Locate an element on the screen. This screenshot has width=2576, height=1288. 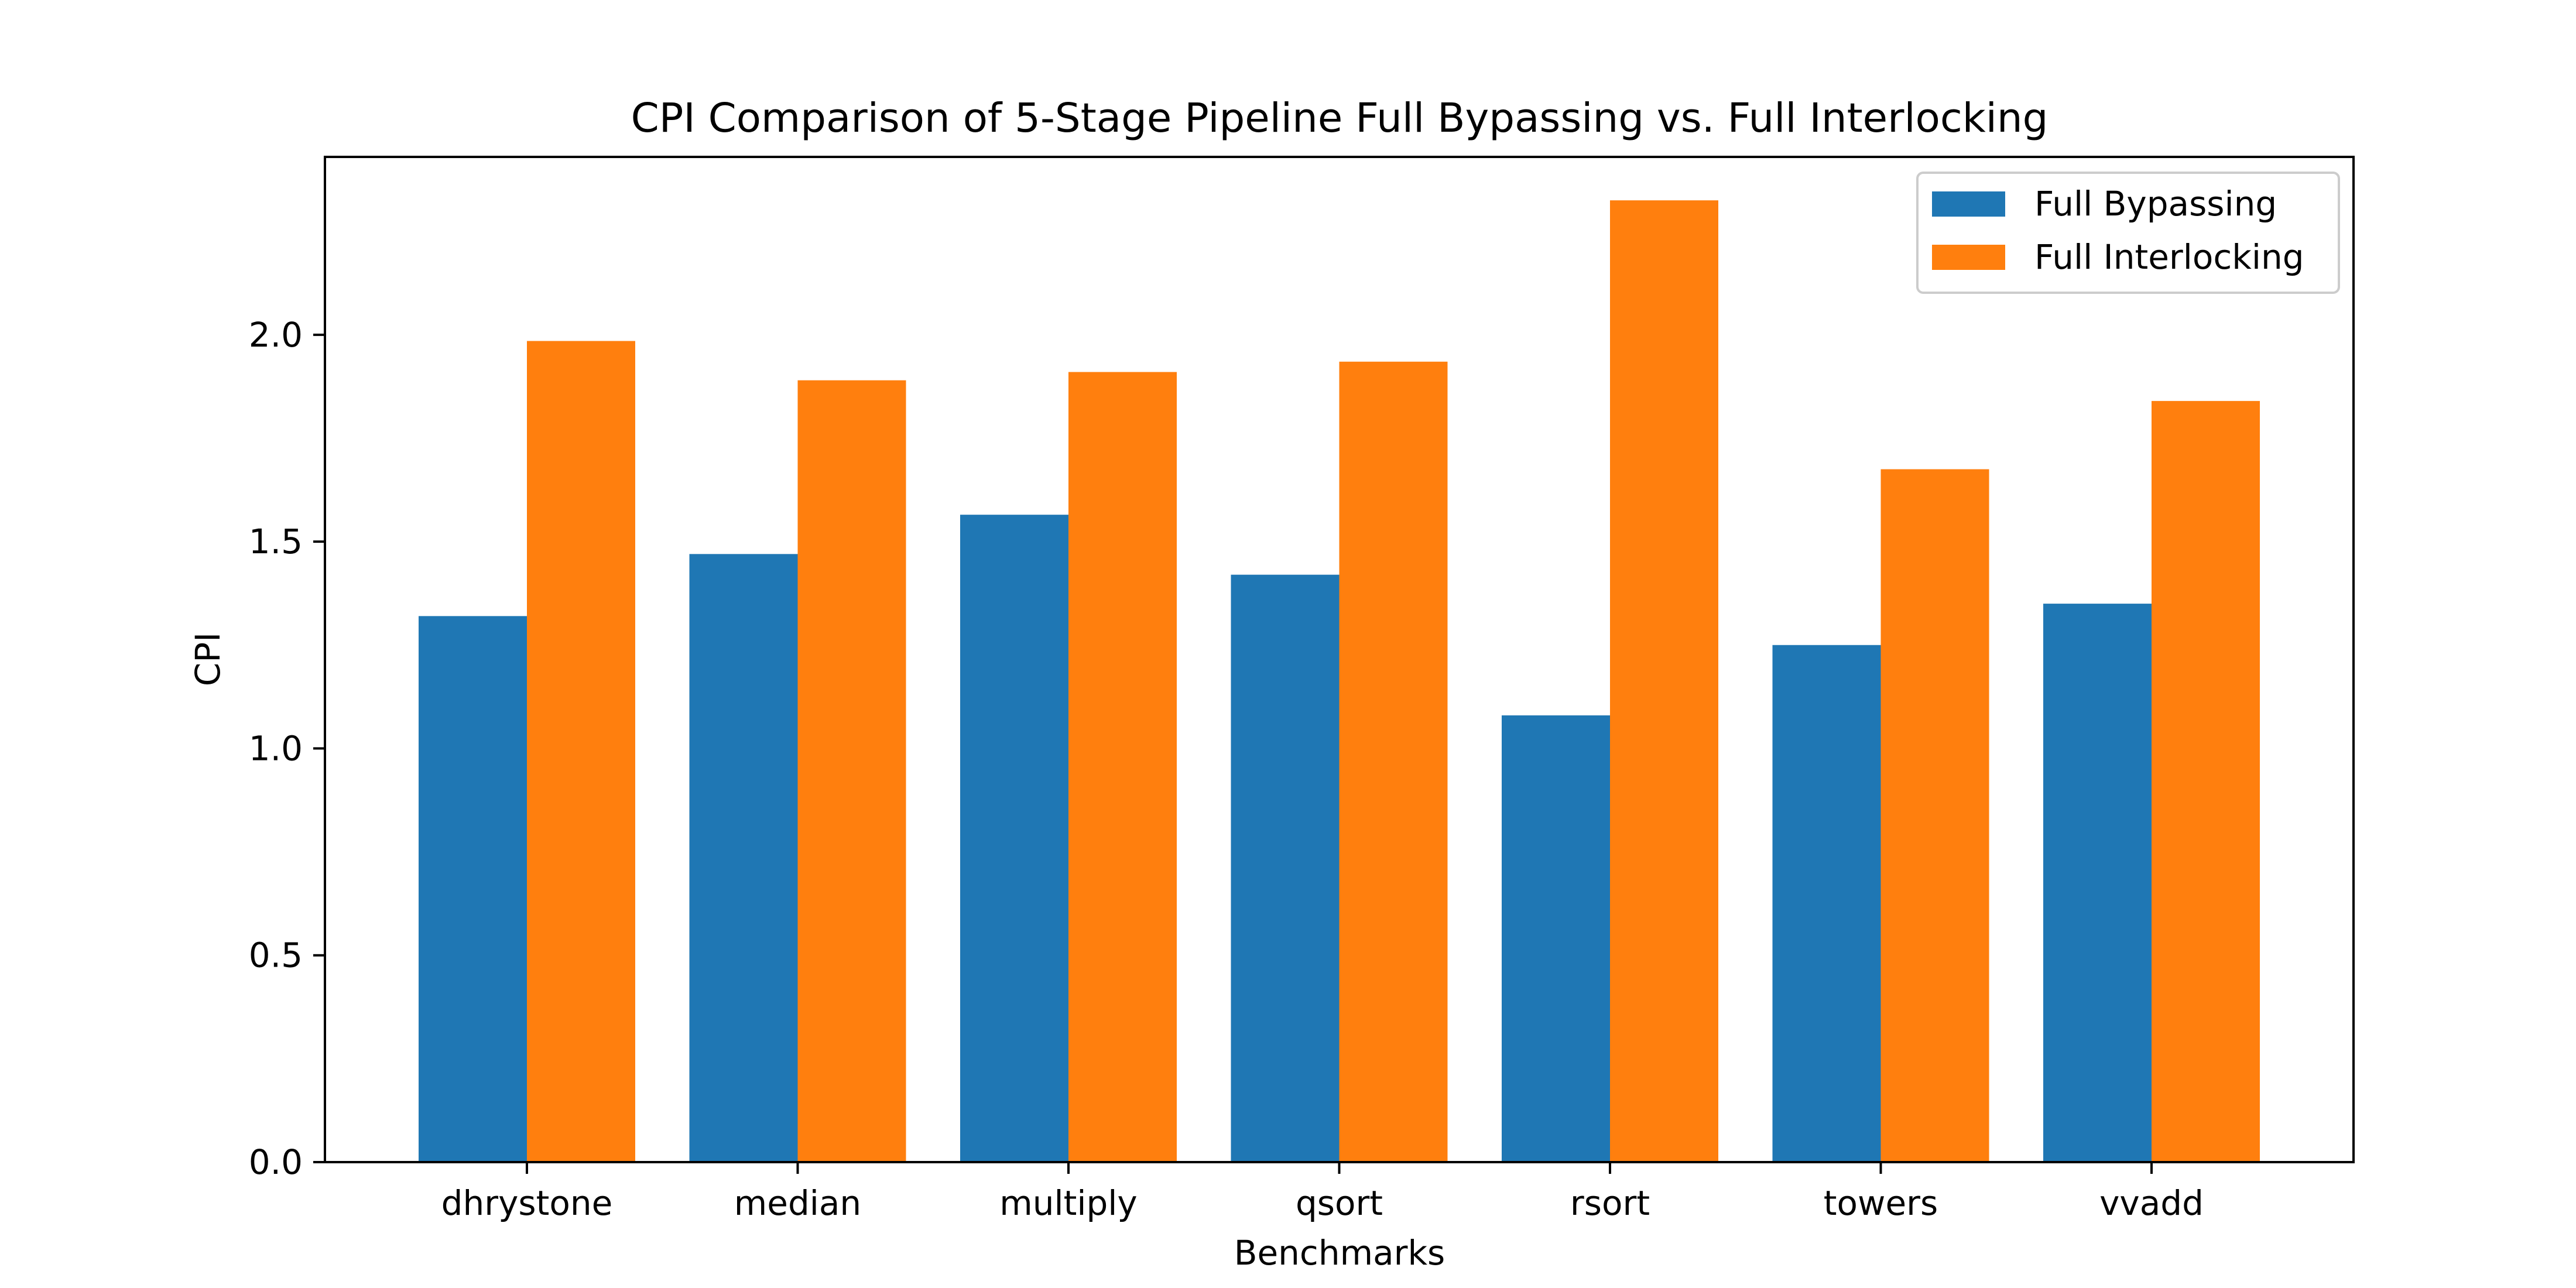
bar-dhrystone-full-interlocking is located at coordinates (581, 751).